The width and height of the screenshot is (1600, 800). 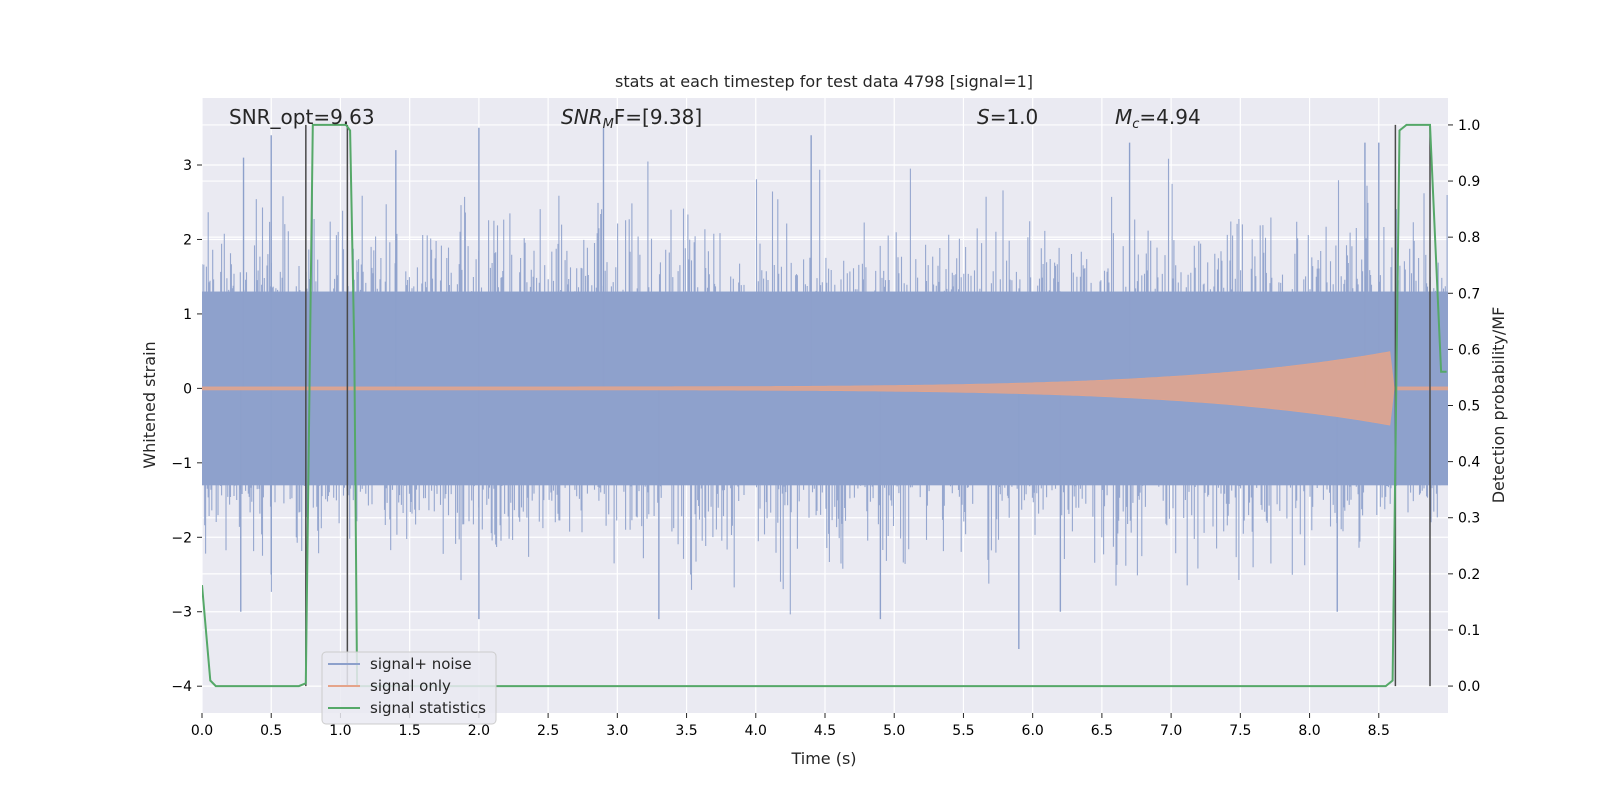 What do you see at coordinates (271, 731) in the screenshot?
I see `x-tick-label: 0.5` at bounding box center [271, 731].